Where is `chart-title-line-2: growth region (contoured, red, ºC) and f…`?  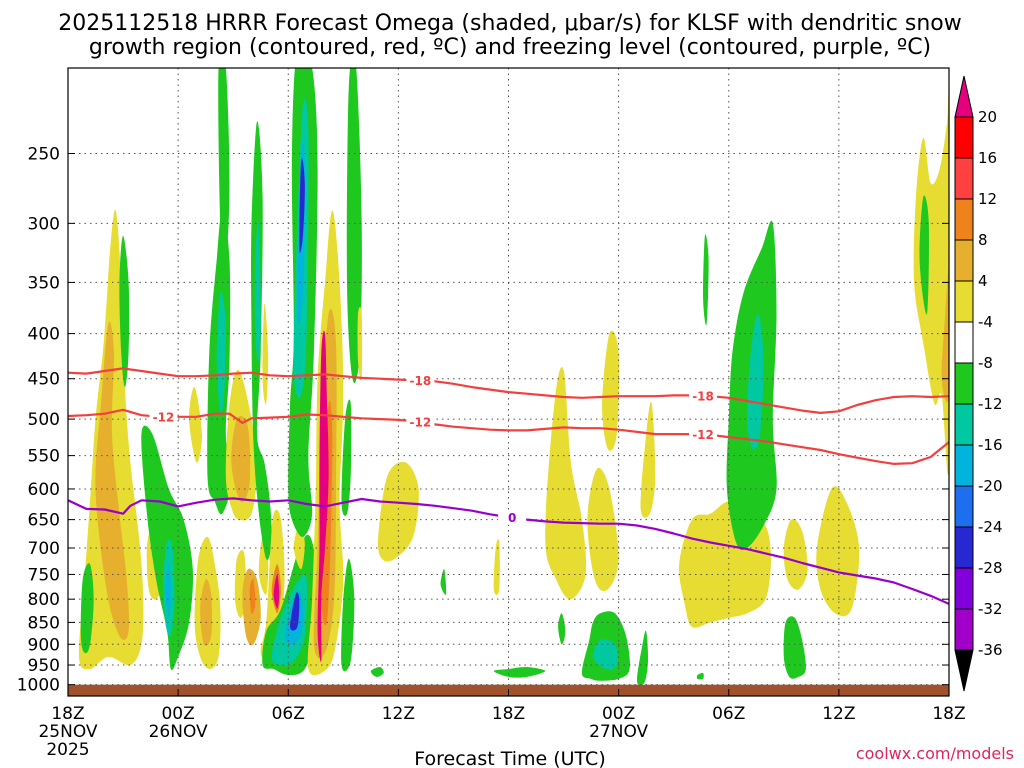 chart-title-line-2: growth region (contoured, red, ºC) and f… is located at coordinates (510, 47).